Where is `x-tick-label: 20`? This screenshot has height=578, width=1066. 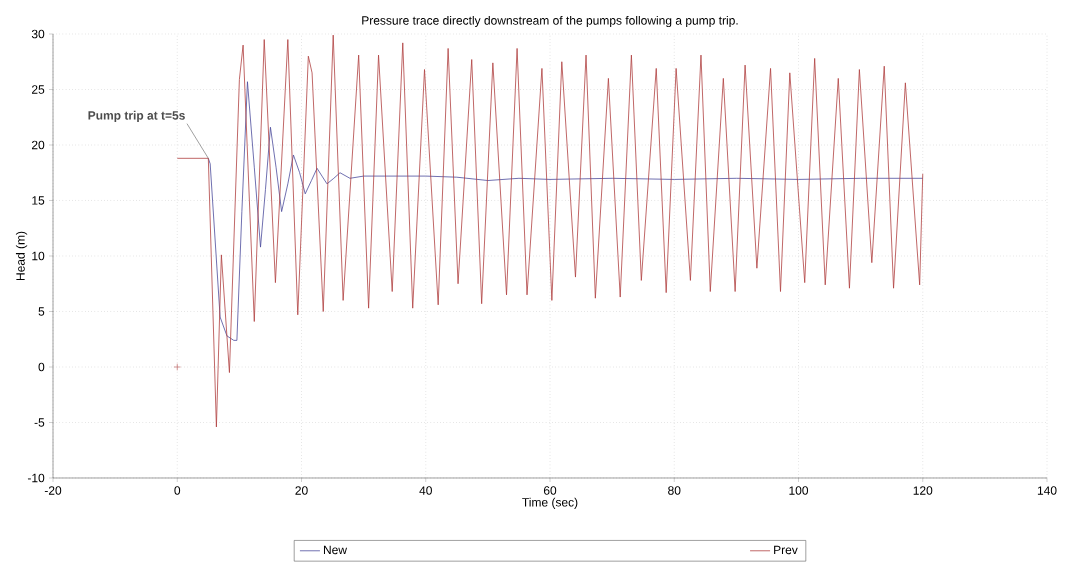 x-tick-label: 20 is located at coordinates (301, 490).